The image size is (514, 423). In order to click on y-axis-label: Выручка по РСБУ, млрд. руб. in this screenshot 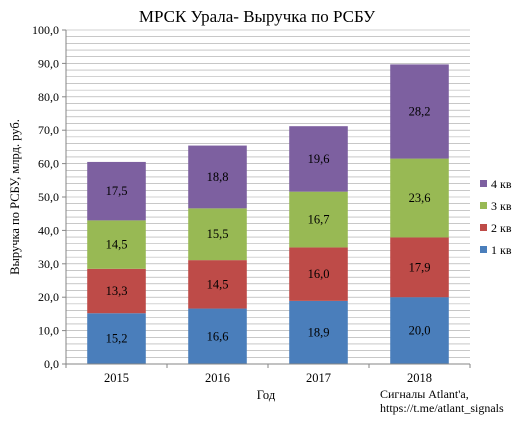, I will do `click(15, 197)`.